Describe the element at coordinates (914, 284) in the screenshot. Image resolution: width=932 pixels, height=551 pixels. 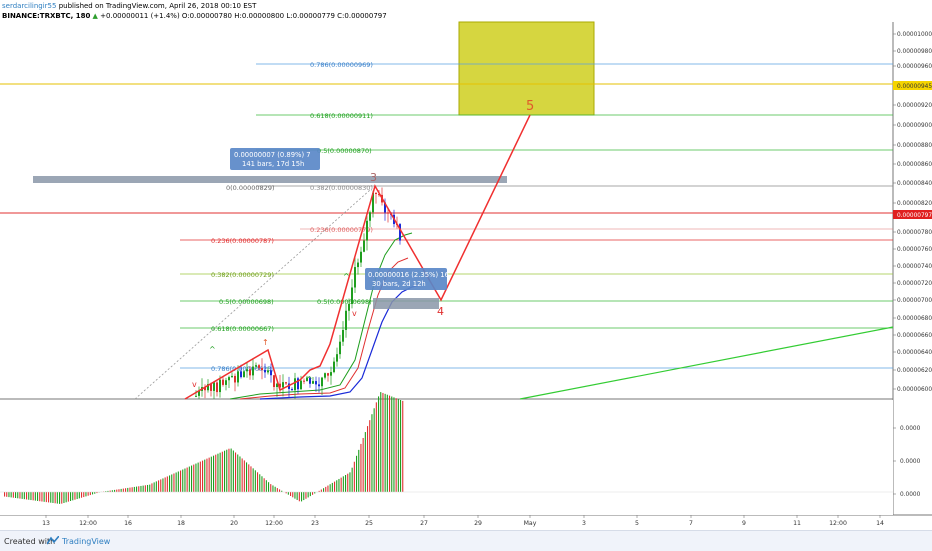
I see `price-axis-label: 0.00000720` at that location.